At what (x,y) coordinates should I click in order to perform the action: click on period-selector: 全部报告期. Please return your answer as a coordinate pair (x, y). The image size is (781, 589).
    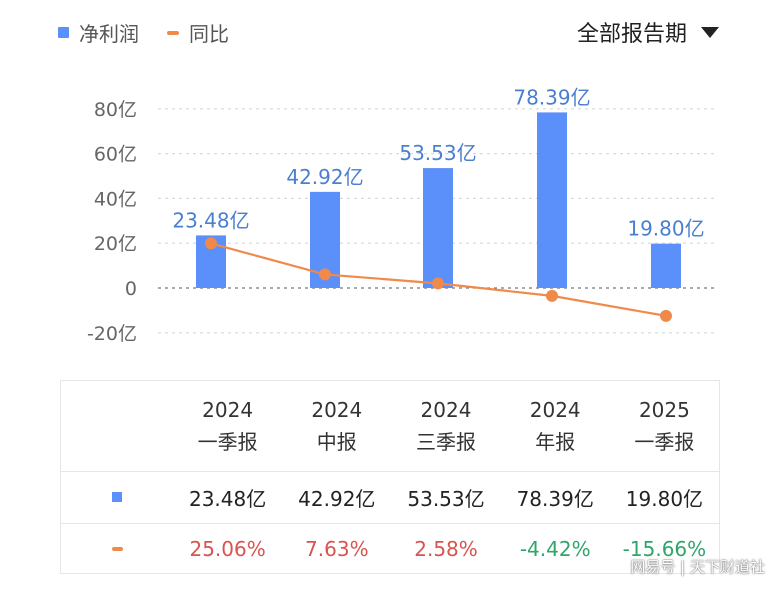
    Looking at the image, I should click on (648, 32).